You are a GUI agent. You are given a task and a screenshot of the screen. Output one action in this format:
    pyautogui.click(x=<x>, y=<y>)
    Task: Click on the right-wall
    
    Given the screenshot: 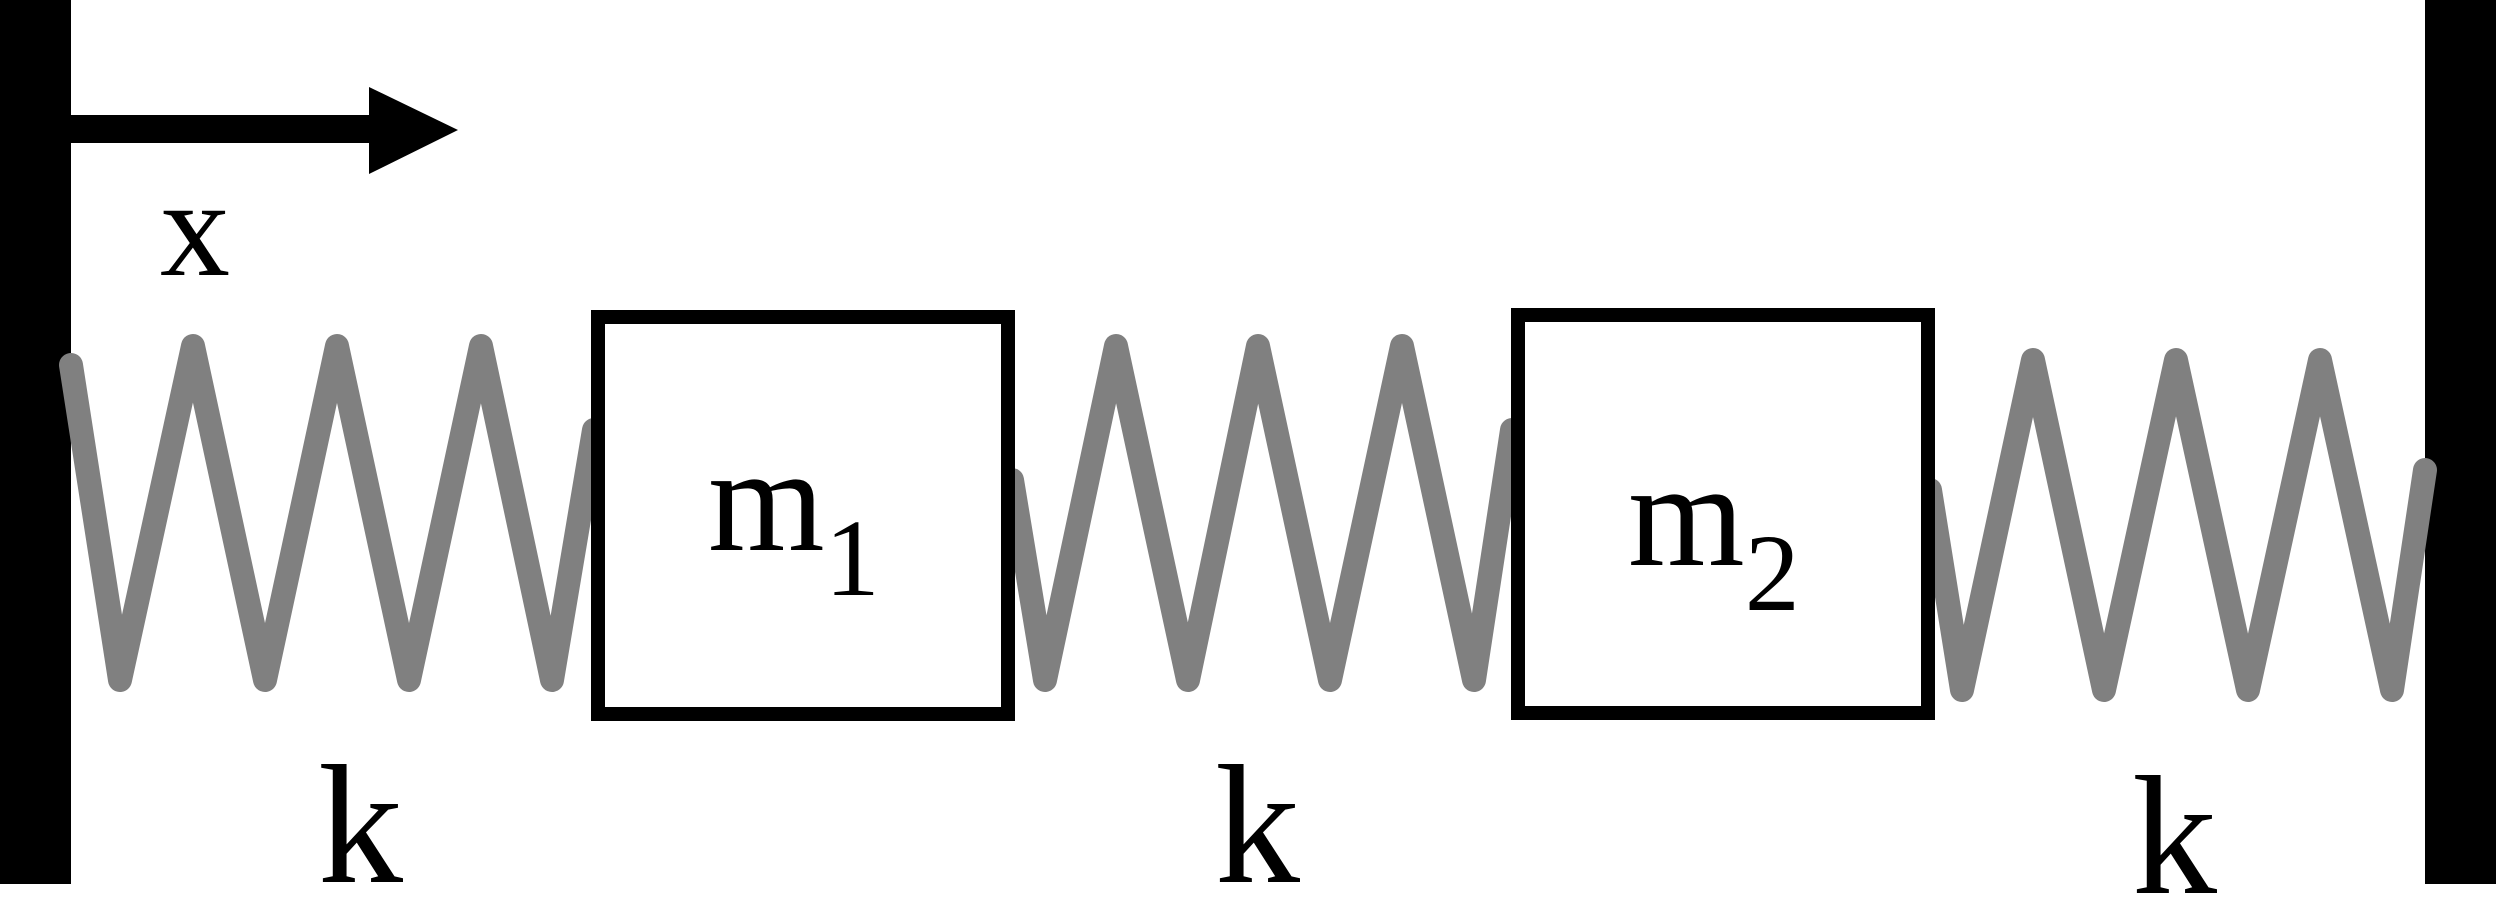 What is the action you would take?
    pyautogui.click(x=2460, y=442)
    